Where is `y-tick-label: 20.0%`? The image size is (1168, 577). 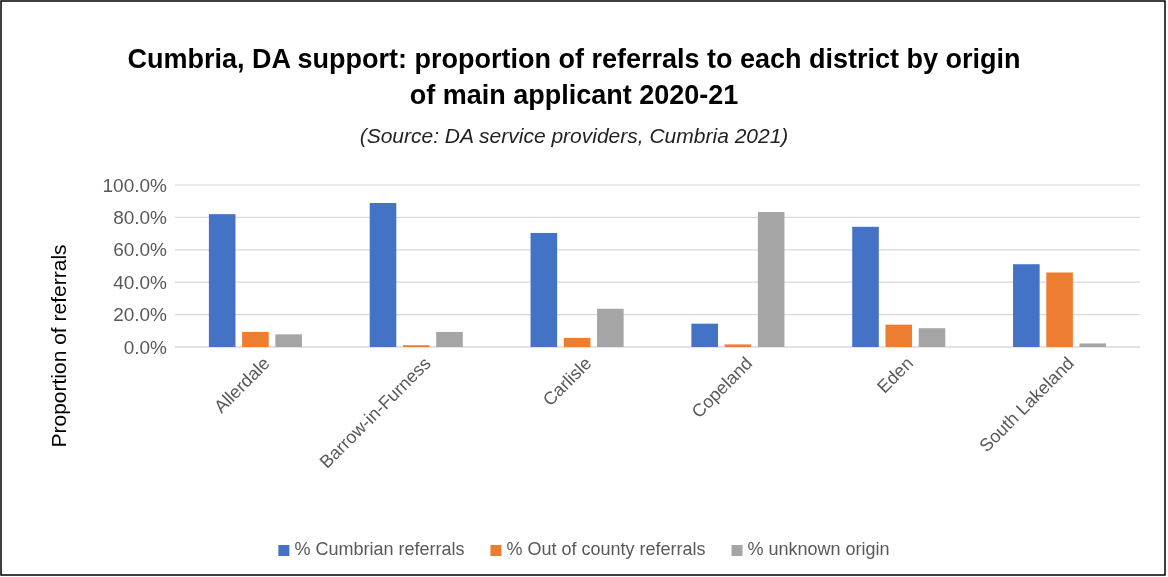
y-tick-label: 20.0% is located at coordinates (140, 315).